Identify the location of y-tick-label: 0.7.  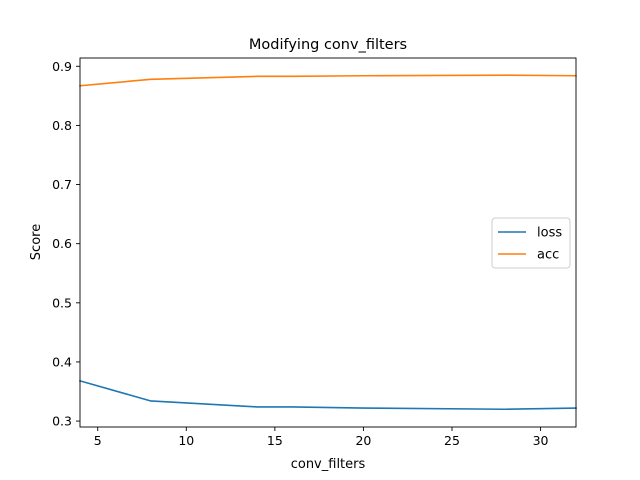
(62, 184).